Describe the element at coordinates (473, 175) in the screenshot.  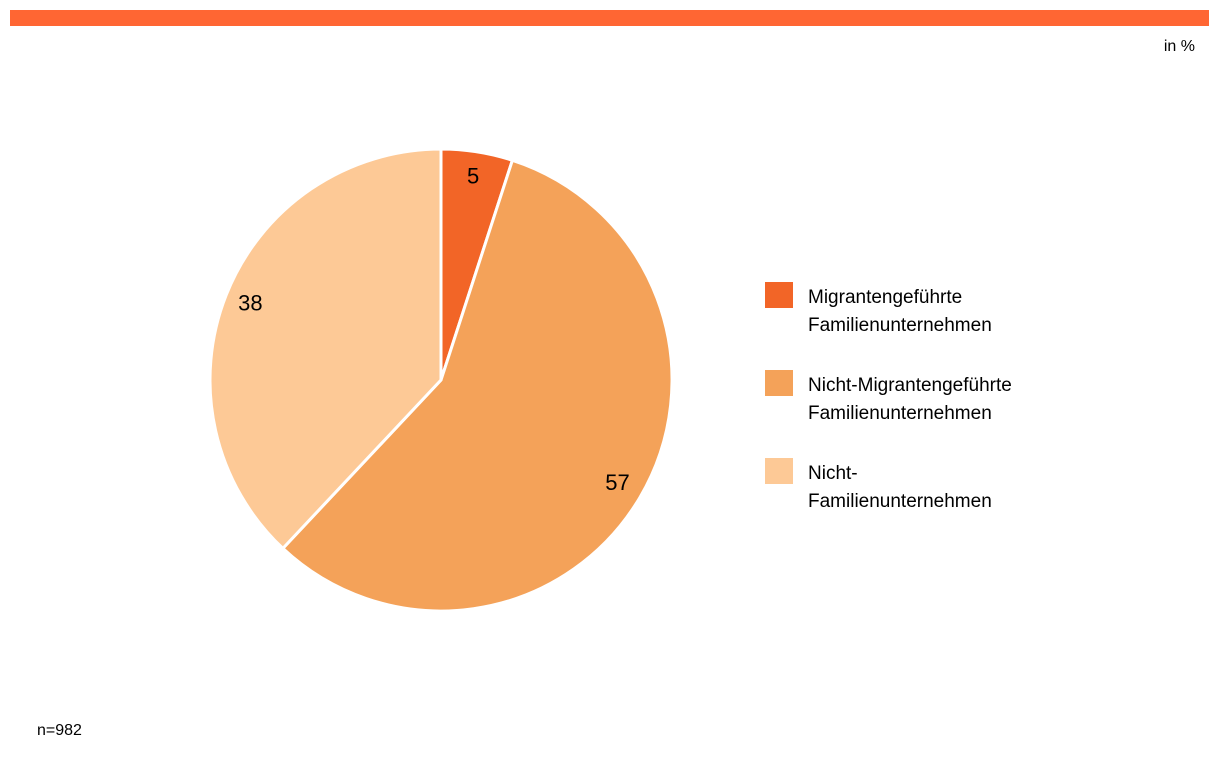
I see `data-label: 5` at that location.